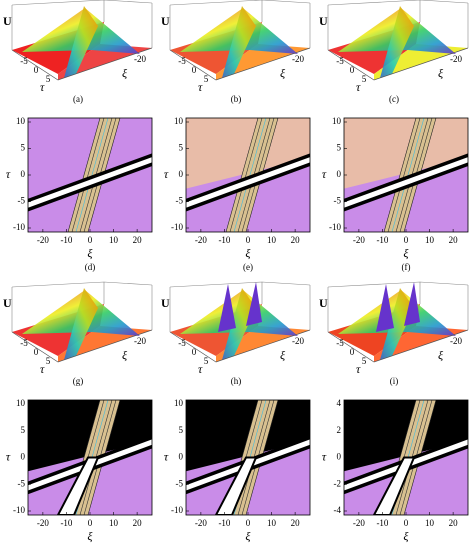 This screenshot has height=550, width=474. I want to click on peak, so click(385, 308).